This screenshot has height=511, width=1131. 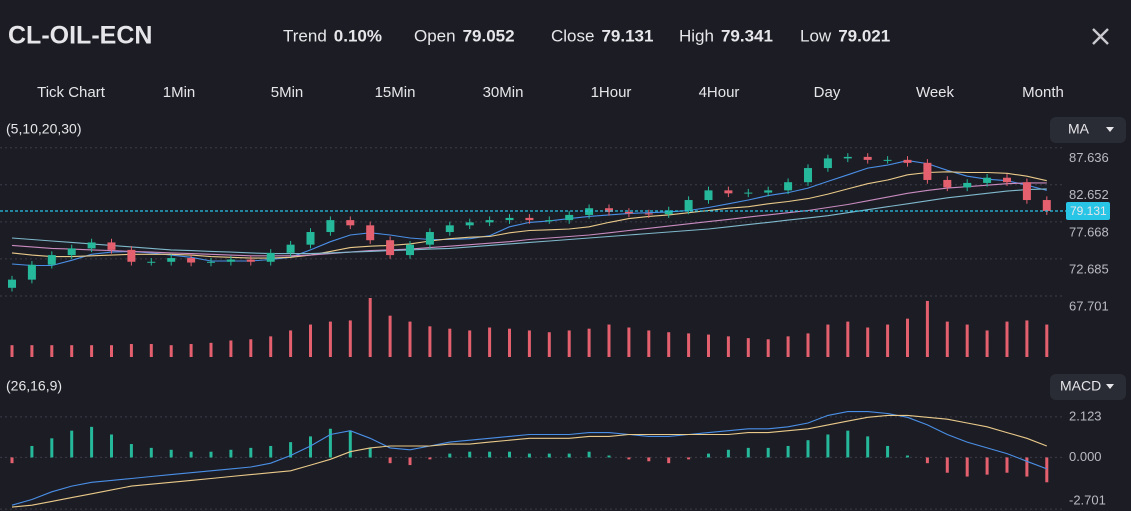 What do you see at coordinates (827, 92) in the screenshot?
I see `timeframe-tab: Day` at bounding box center [827, 92].